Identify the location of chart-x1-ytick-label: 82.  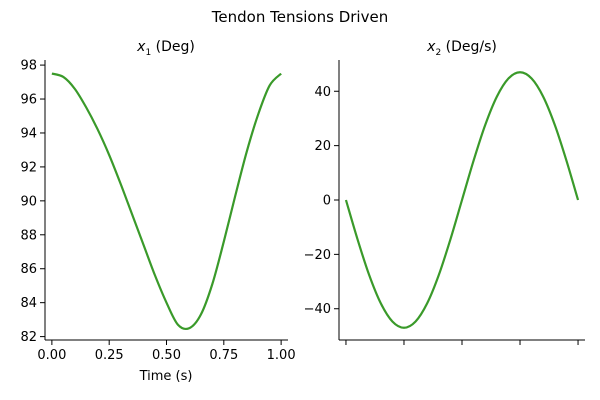
(28, 337).